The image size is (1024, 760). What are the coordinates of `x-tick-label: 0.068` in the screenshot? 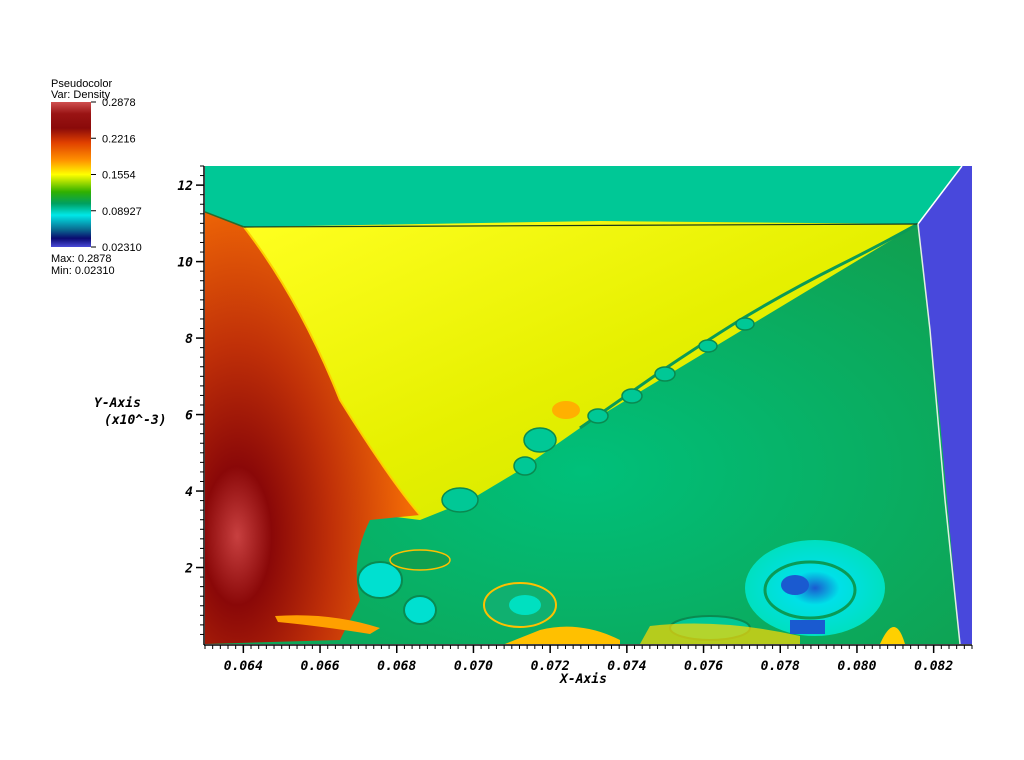 It's located at (396, 666).